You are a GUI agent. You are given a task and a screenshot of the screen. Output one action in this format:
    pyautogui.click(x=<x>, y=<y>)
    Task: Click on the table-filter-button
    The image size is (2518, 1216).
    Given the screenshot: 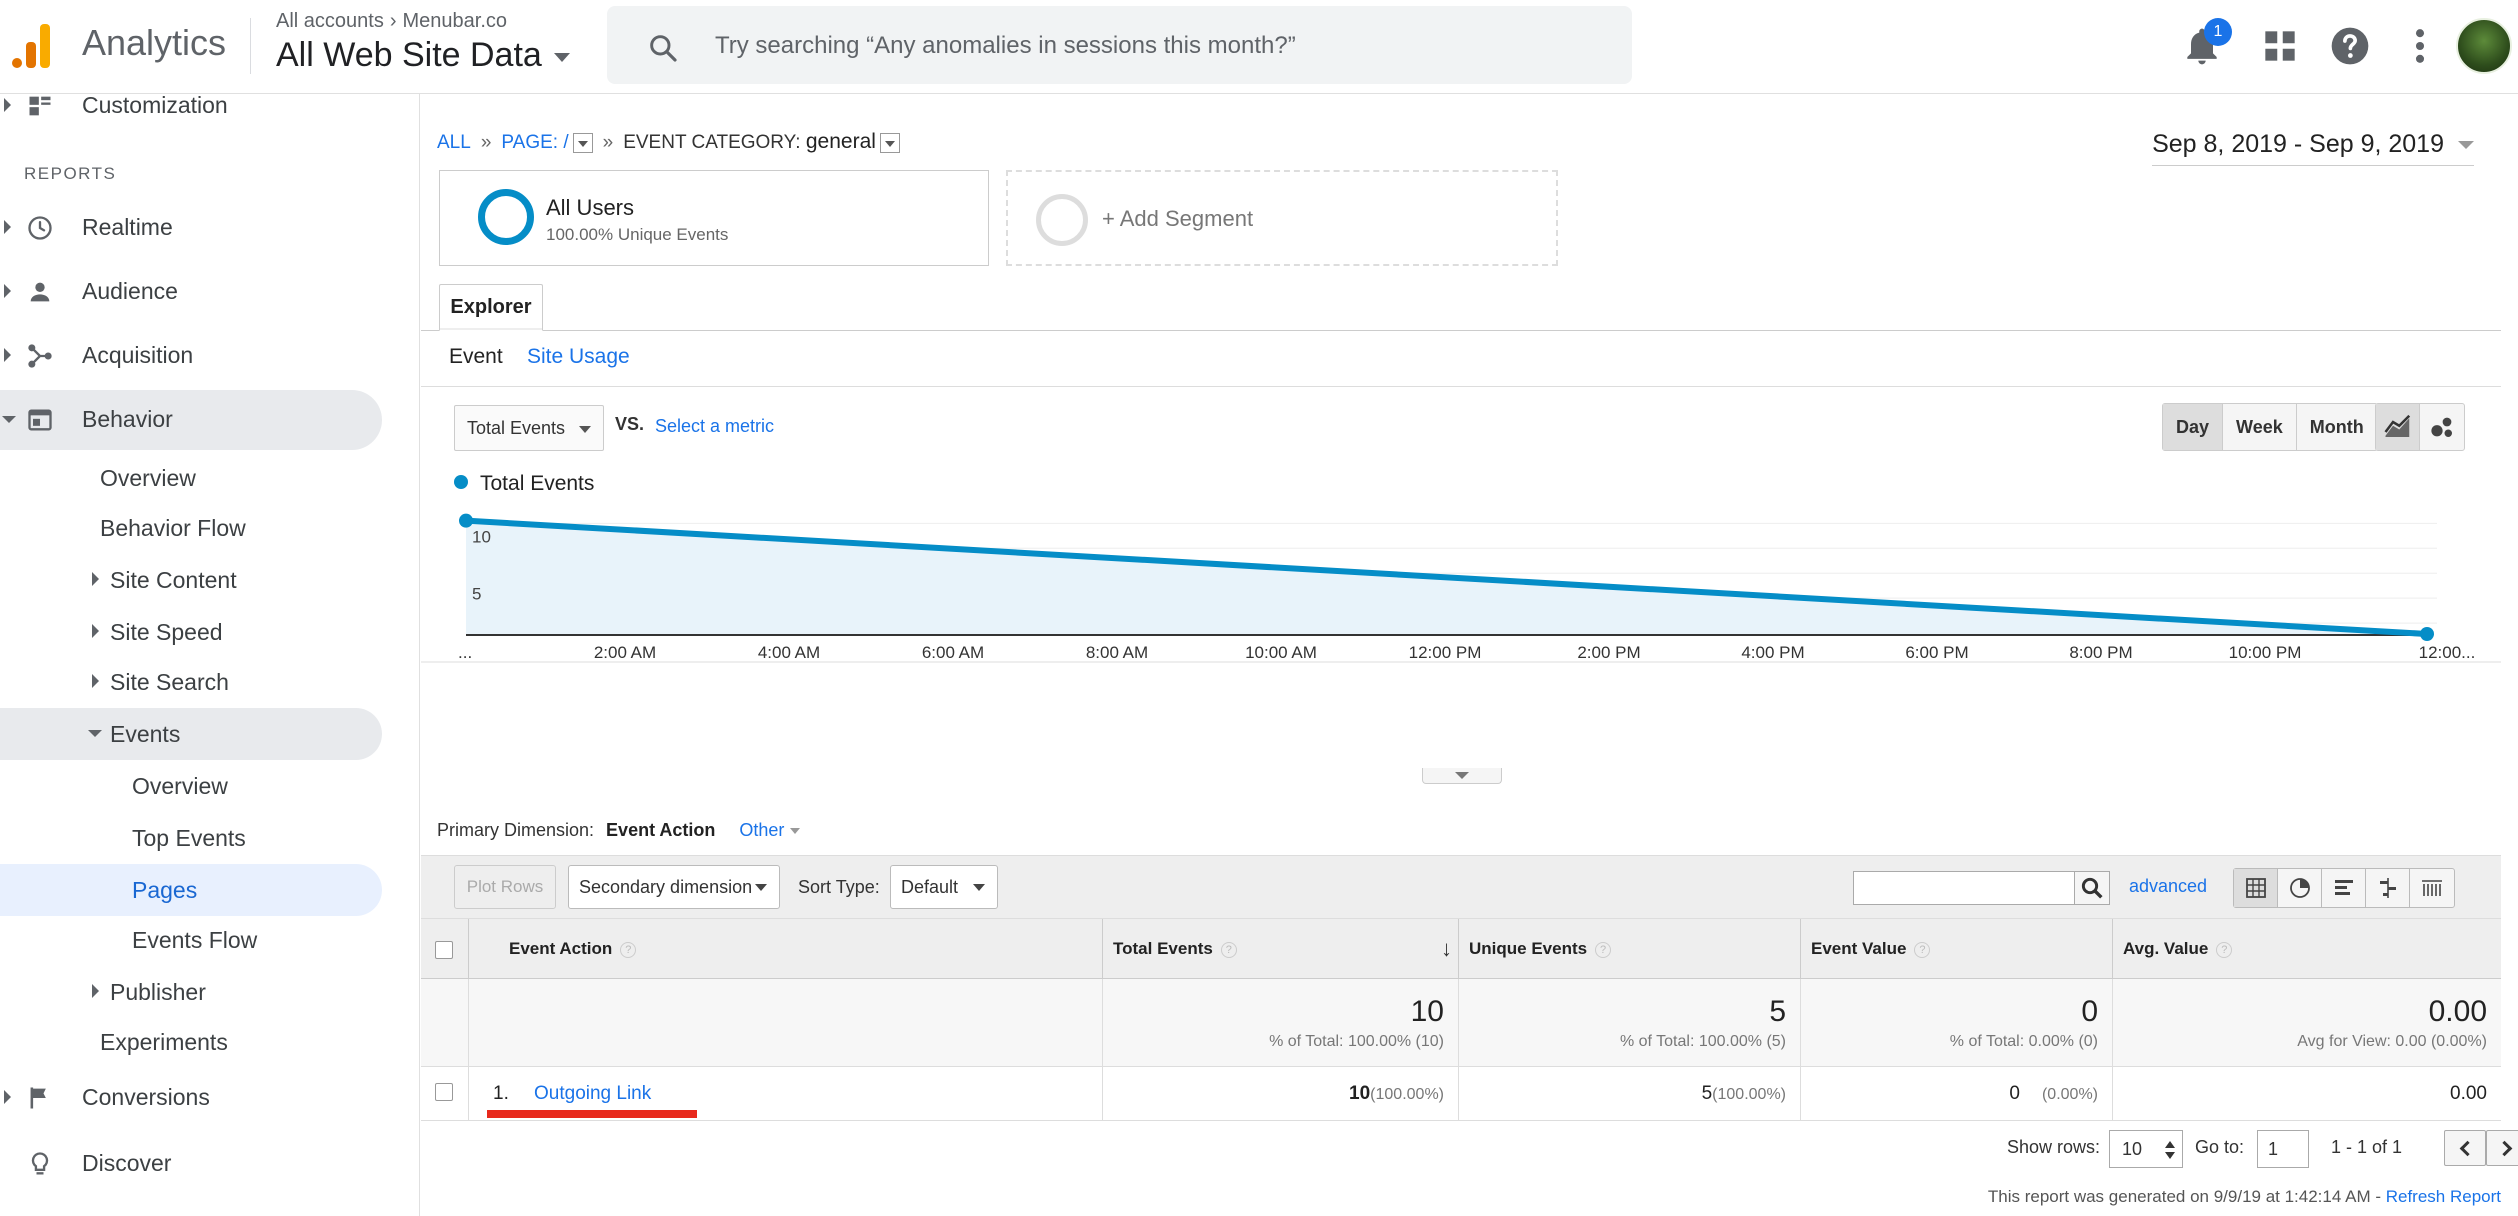 What is the action you would take?
    pyautogui.click(x=2092, y=888)
    